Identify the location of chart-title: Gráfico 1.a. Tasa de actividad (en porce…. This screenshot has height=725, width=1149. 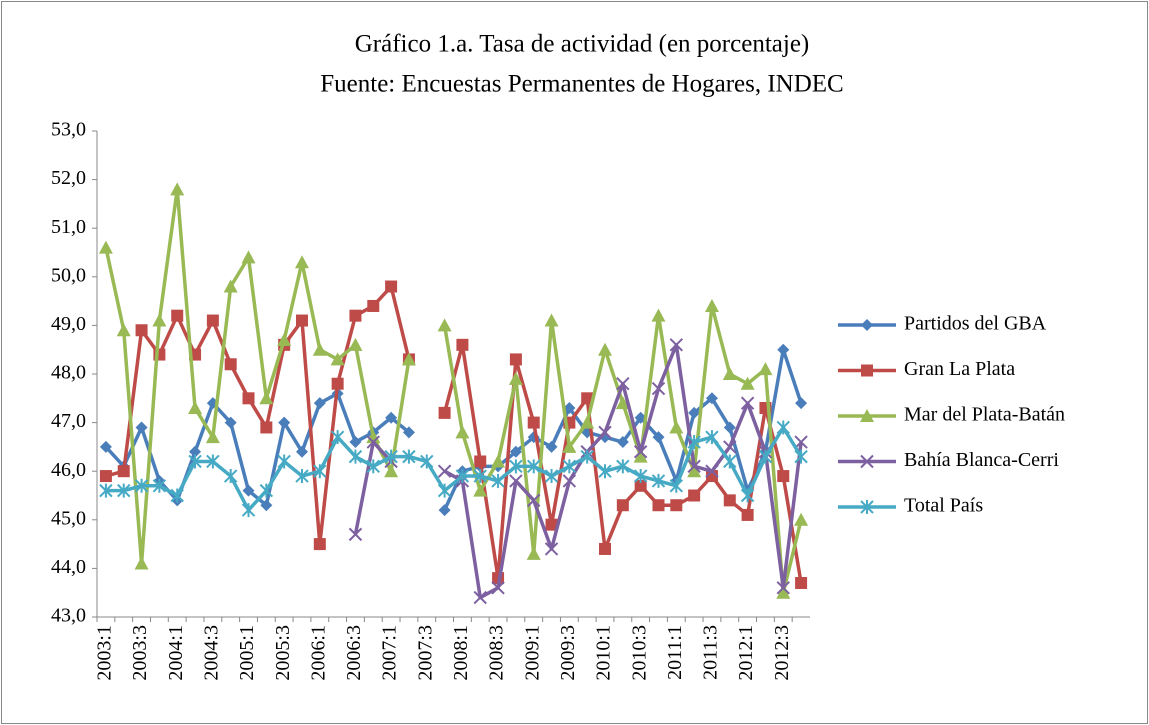
(582, 44).